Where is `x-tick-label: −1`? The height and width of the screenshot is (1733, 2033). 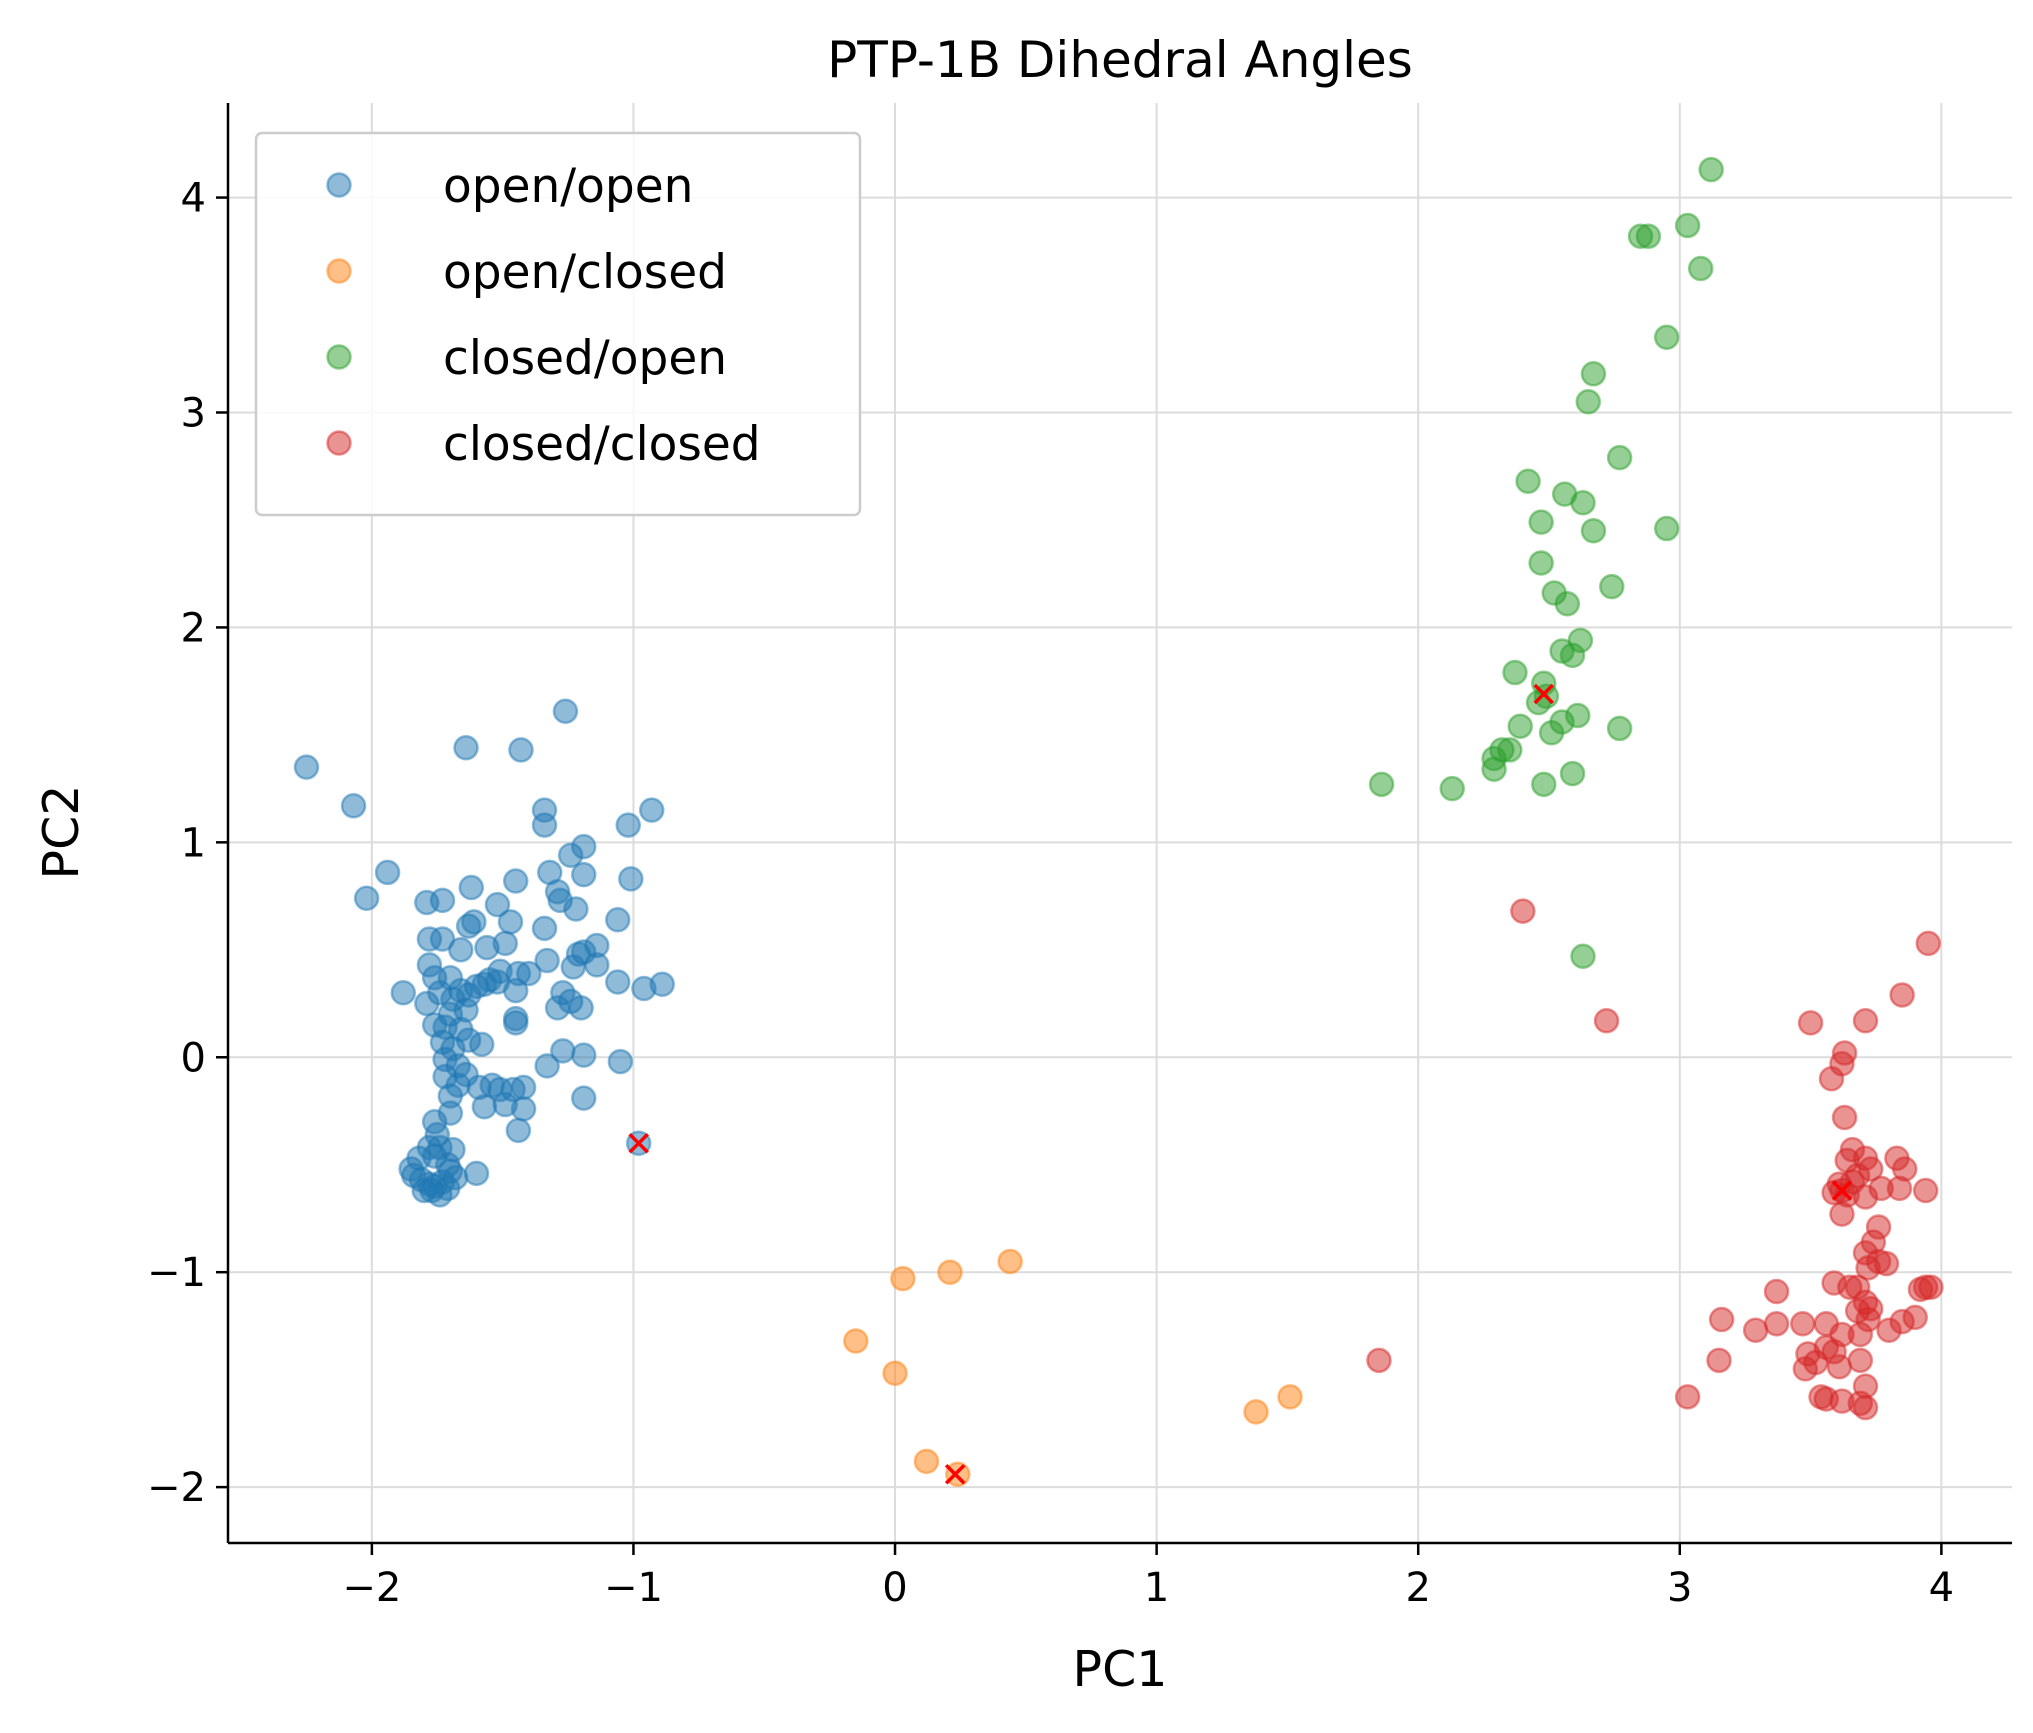 x-tick-label: −1 is located at coordinates (633, 1588).